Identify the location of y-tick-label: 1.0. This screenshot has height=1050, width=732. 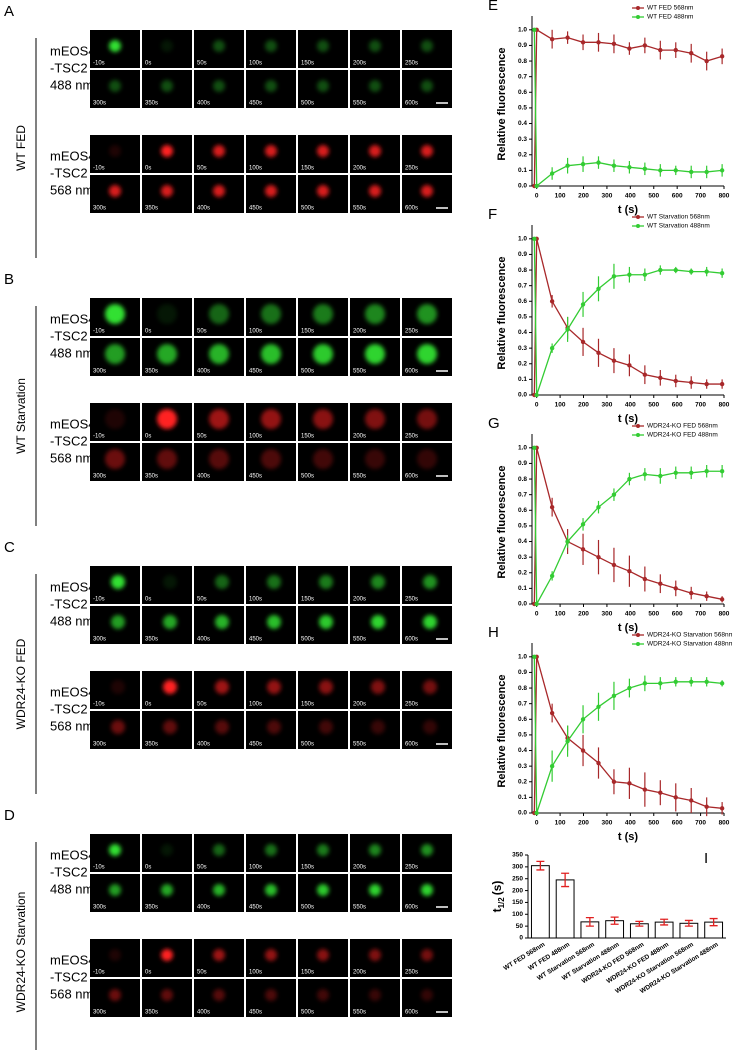
(522, 448).